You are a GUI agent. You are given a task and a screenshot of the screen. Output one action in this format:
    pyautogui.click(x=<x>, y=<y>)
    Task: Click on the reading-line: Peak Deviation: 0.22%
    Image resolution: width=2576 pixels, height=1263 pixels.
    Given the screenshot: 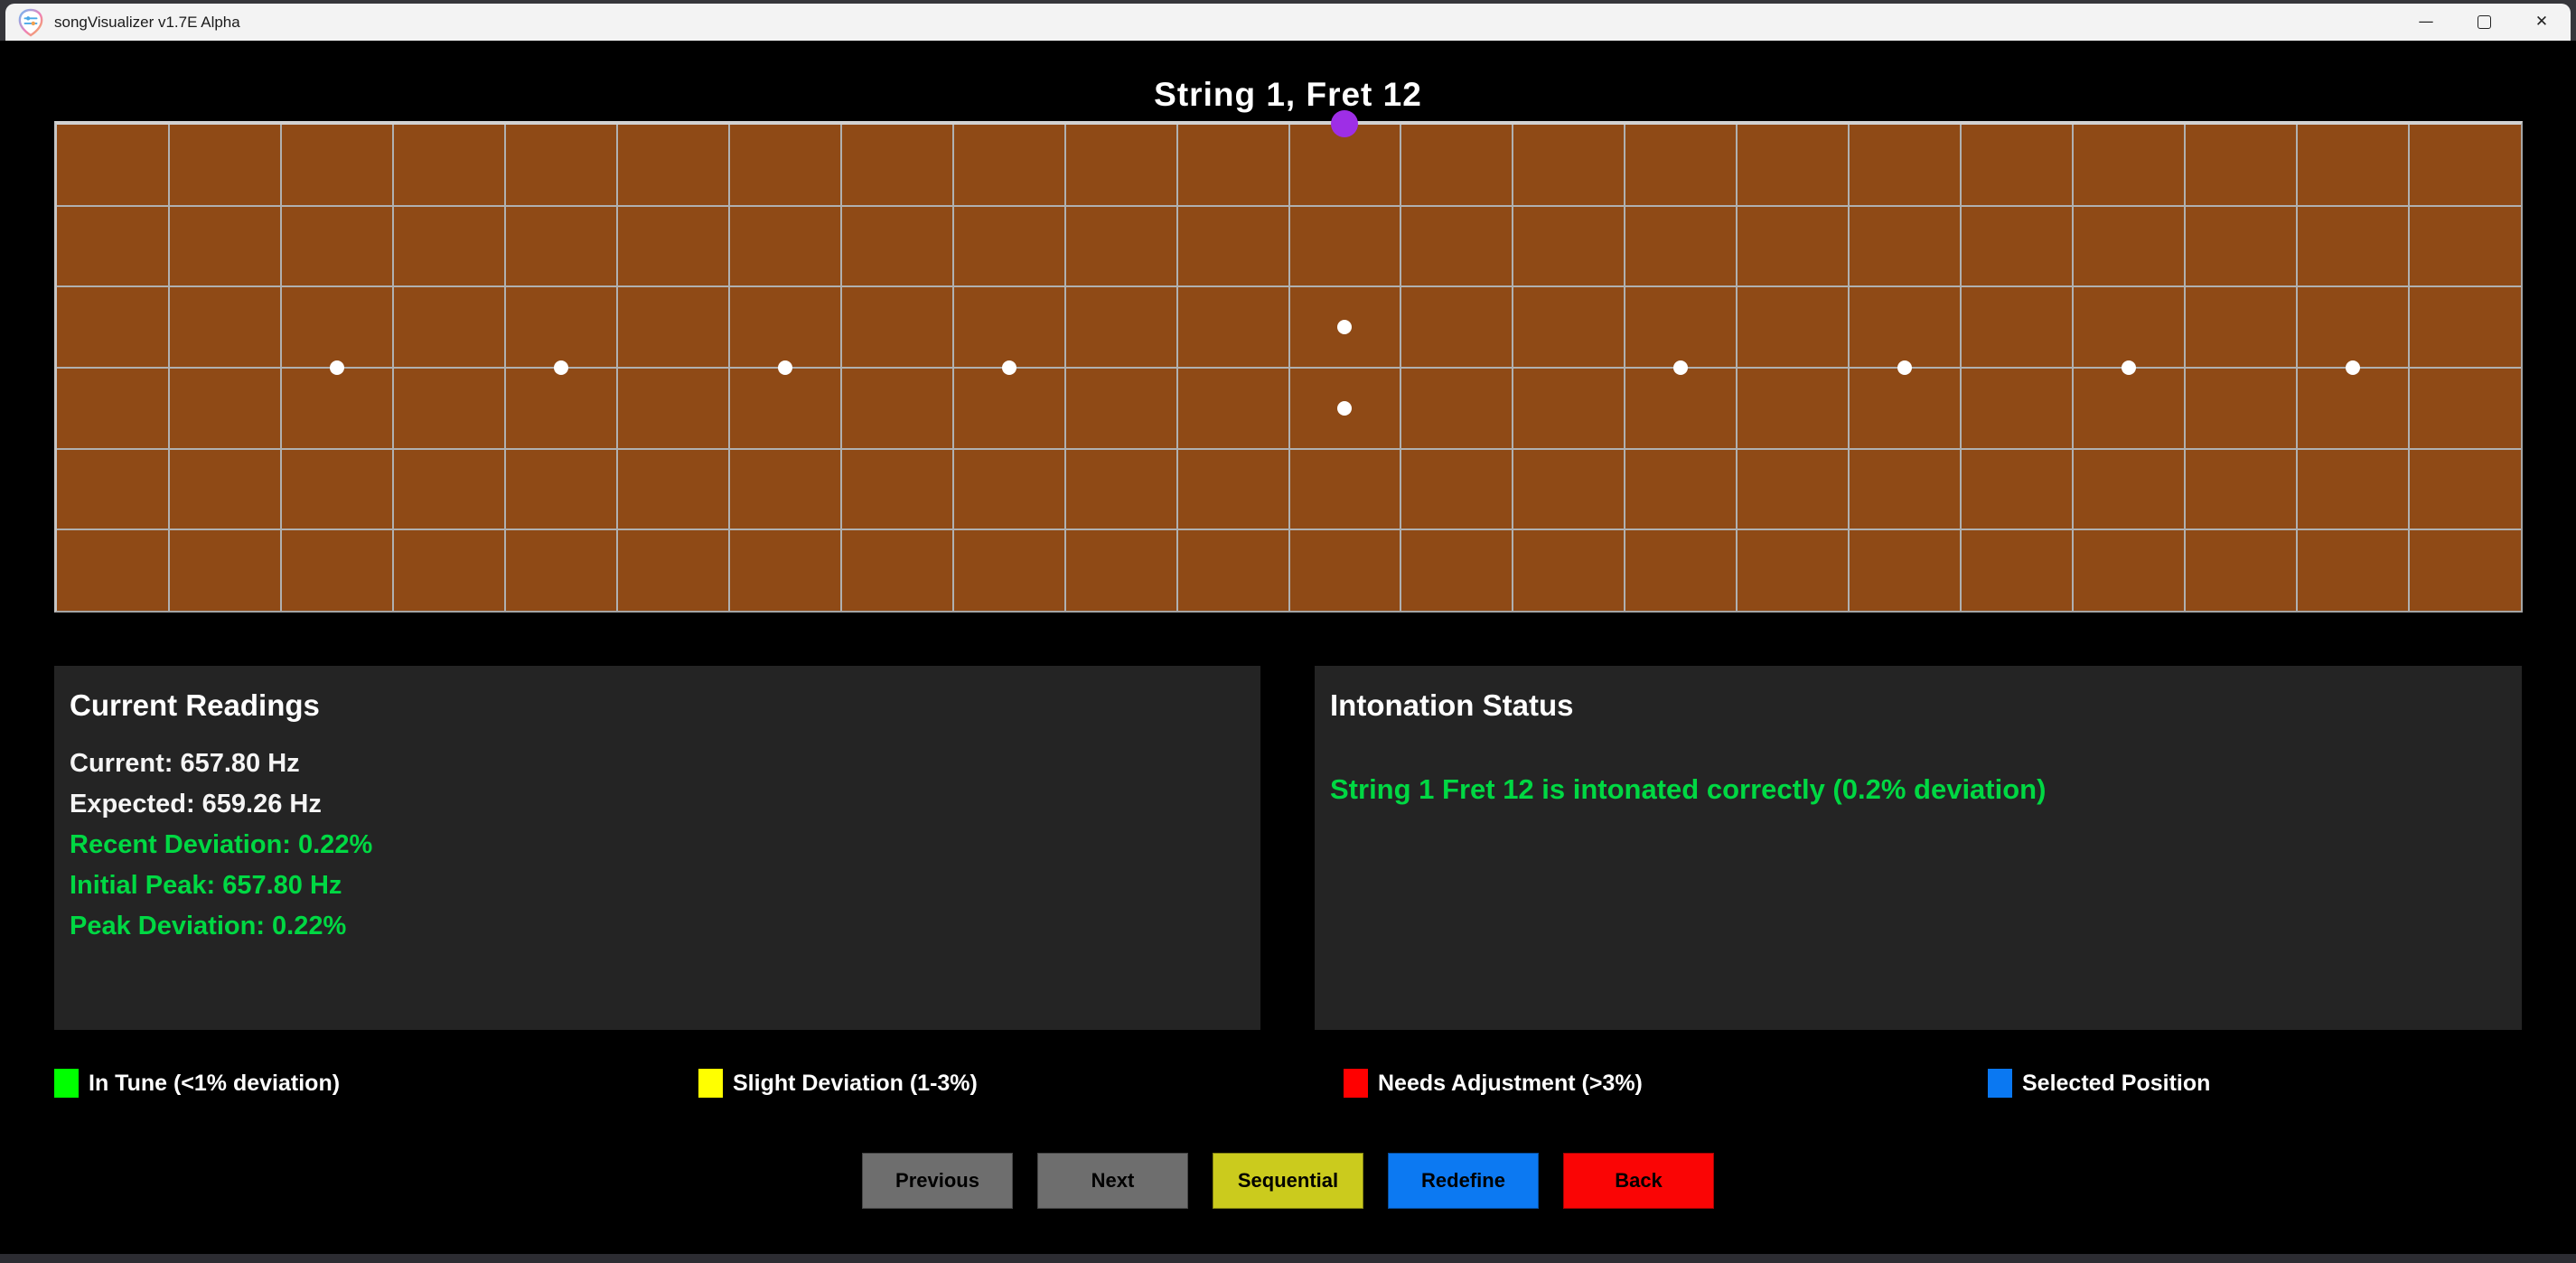 What is the action you would take?
    pyautogui.click(x=208, y=926)
    